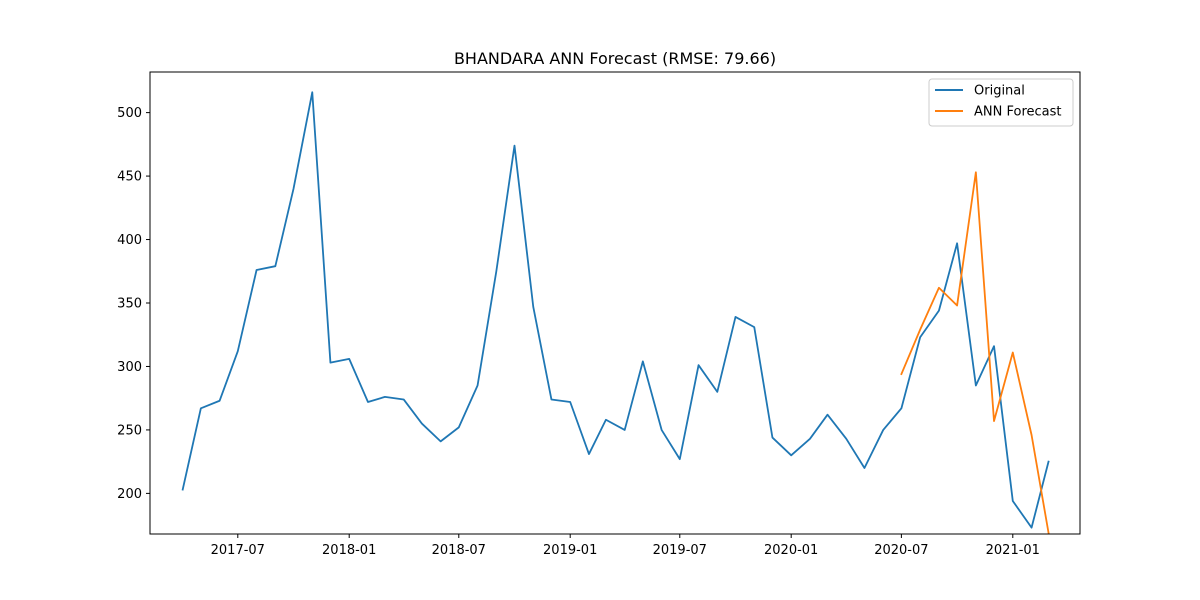  Describe the element at coordinates (459, 550) in the screenshot. I see `x-tick-label: 2018-07` at that location.